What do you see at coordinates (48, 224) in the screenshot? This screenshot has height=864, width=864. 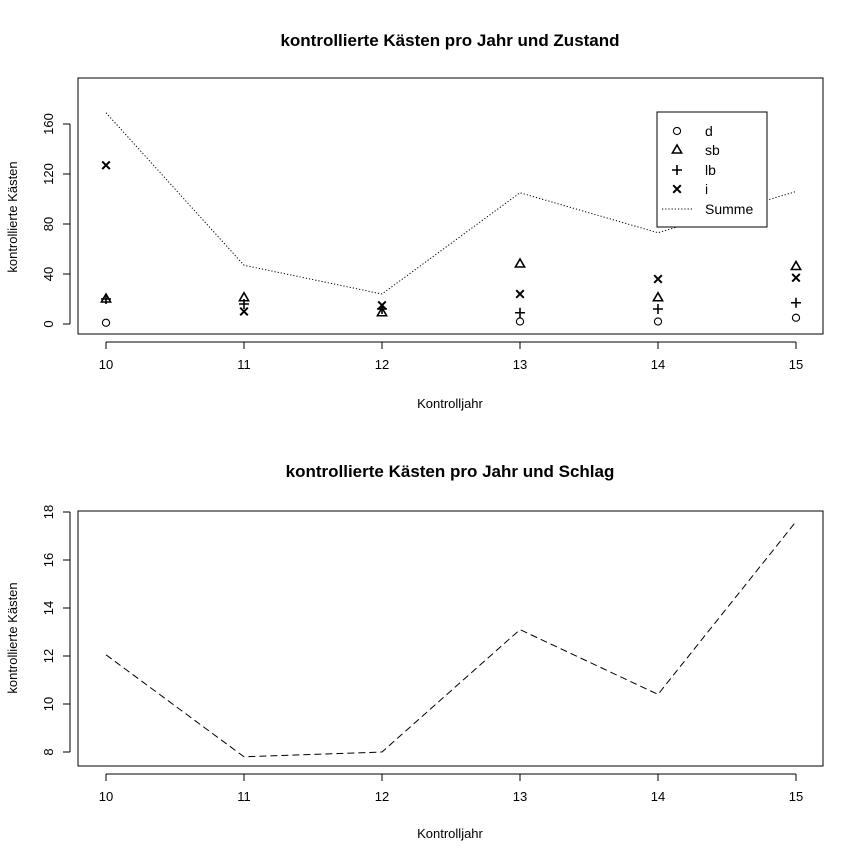 I see `y-tick-label: 80` at bounding box center [48, 224].